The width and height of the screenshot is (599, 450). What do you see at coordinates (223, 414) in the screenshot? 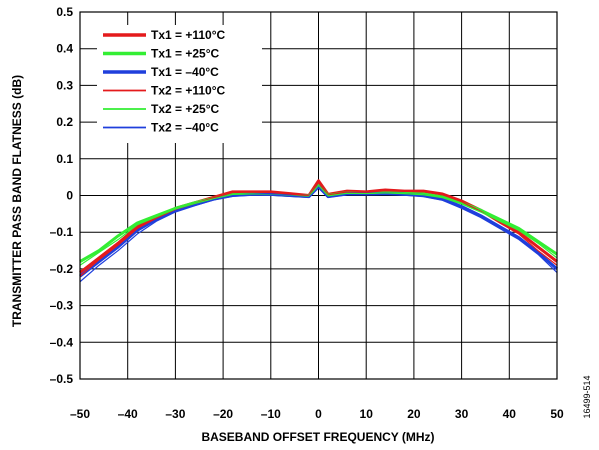
I see `x-tick-label: –20` at bounding box center [223, 414].